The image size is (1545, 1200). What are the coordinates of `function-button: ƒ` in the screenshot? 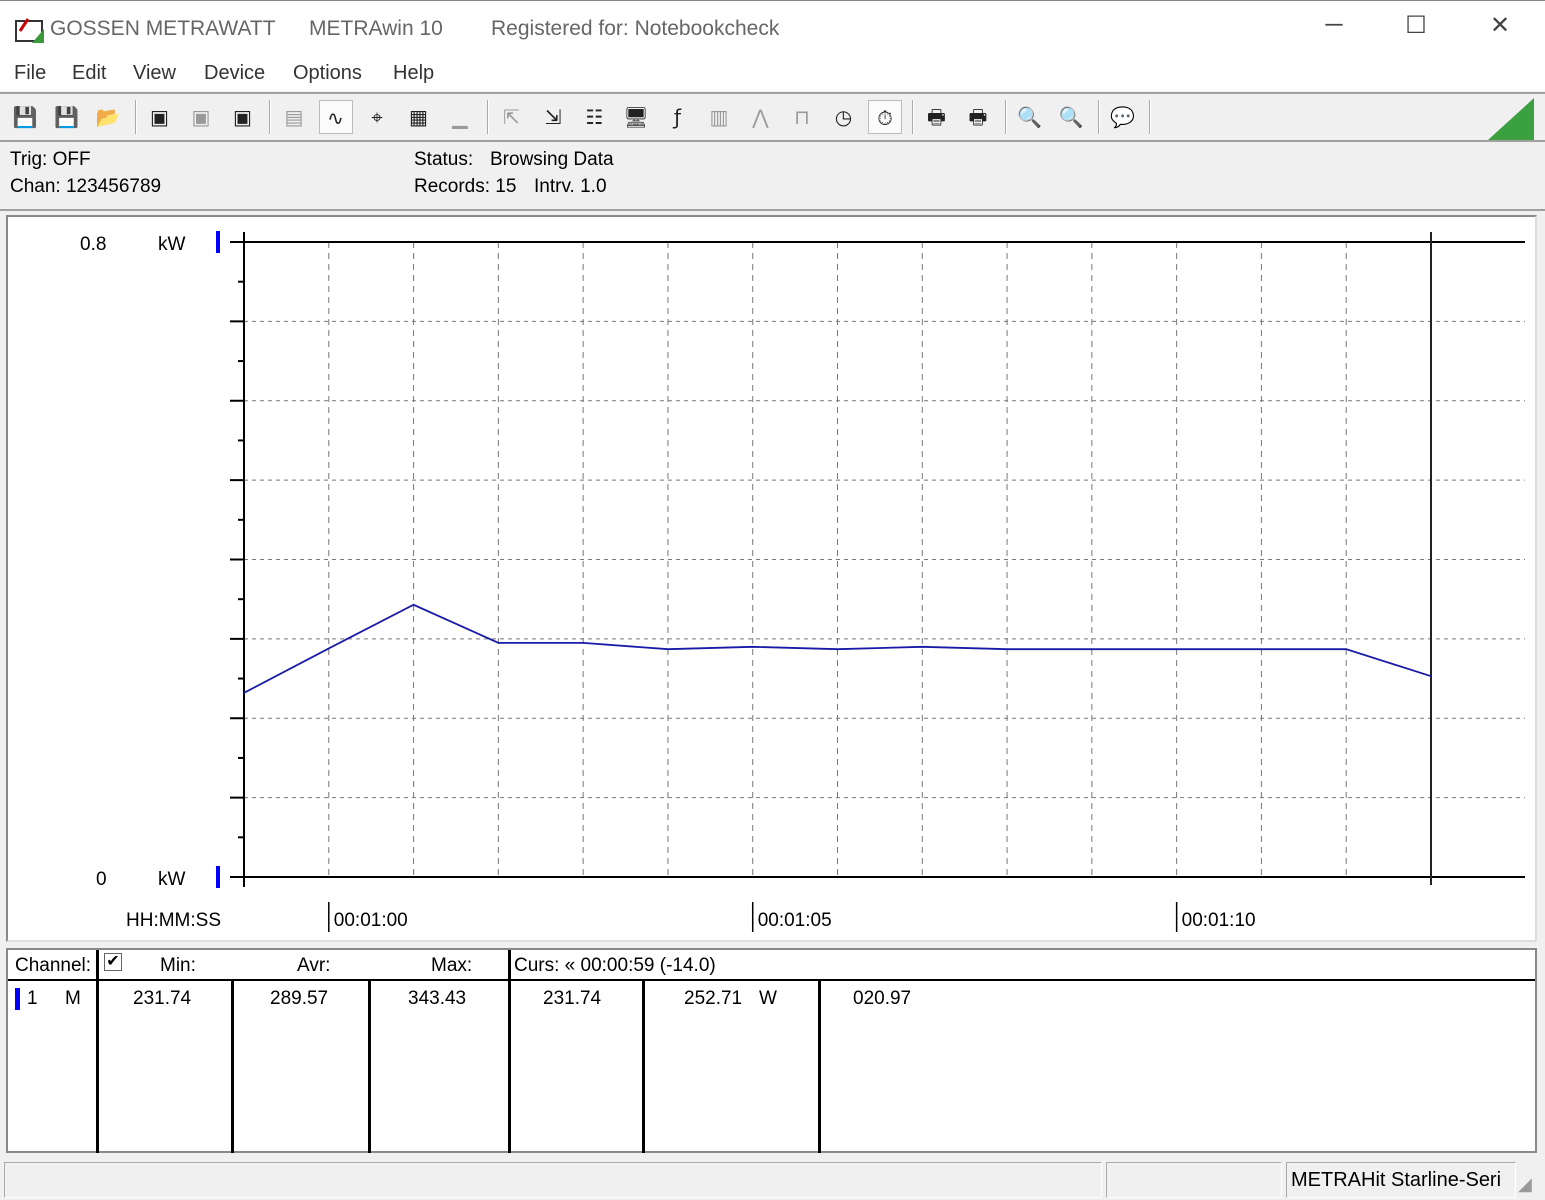 It's located at (678, 117).